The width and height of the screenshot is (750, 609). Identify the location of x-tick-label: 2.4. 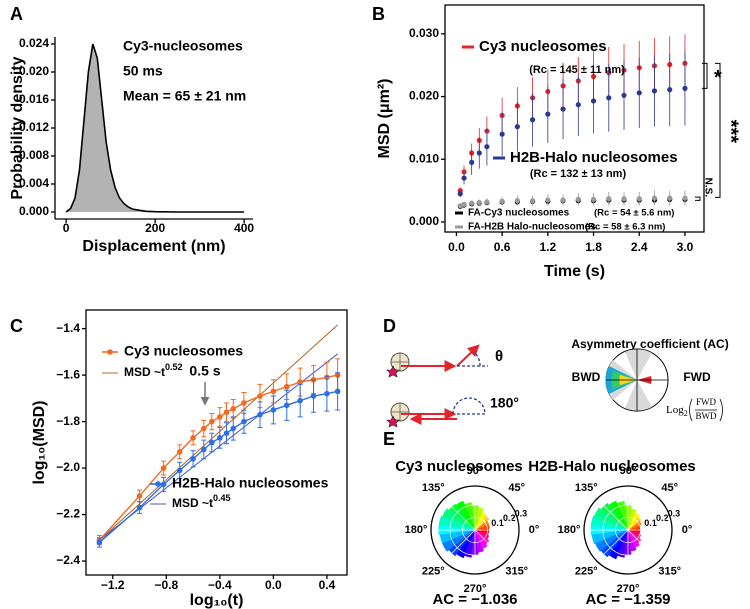
(639, 247).